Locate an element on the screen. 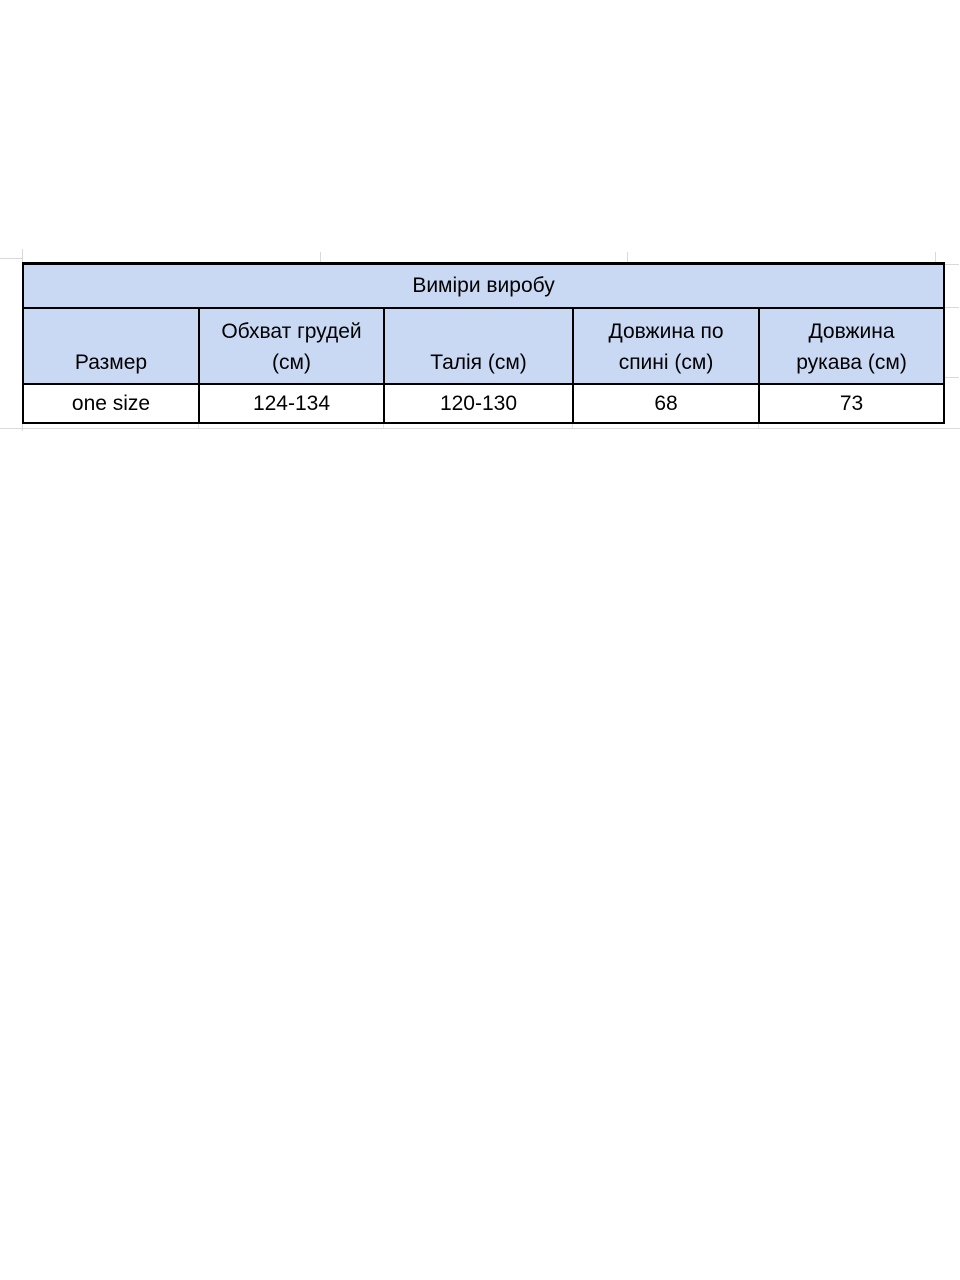 The width and height of the screenshot is (960, 1280). cell-size-value: one size is located at coordinates (111, 403).